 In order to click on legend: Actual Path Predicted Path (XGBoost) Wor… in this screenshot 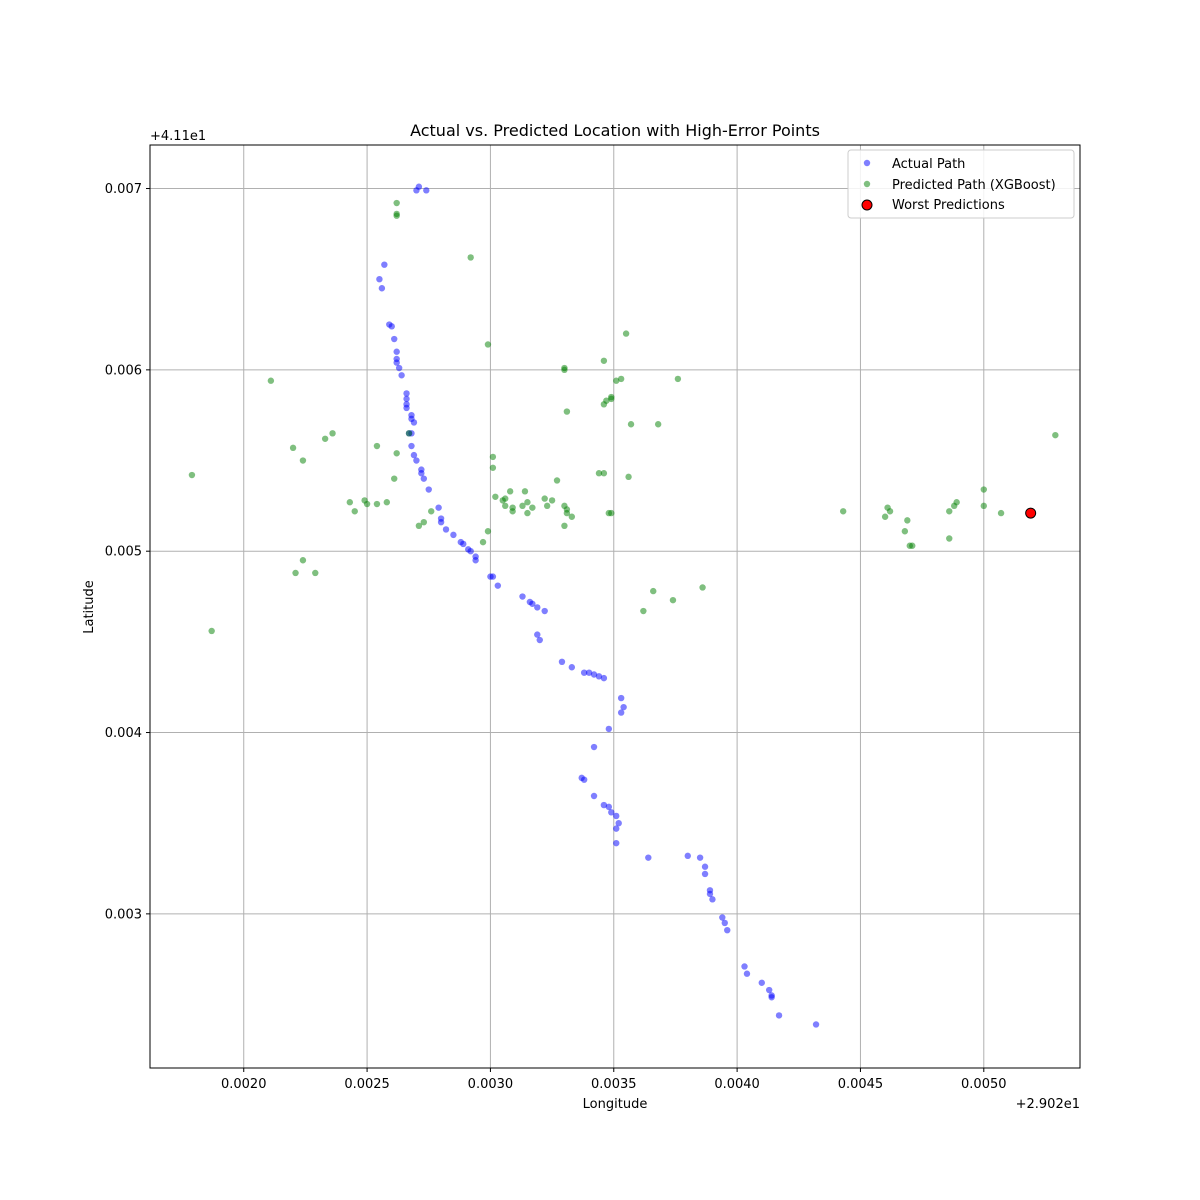, I will do `click(961, 184)`.